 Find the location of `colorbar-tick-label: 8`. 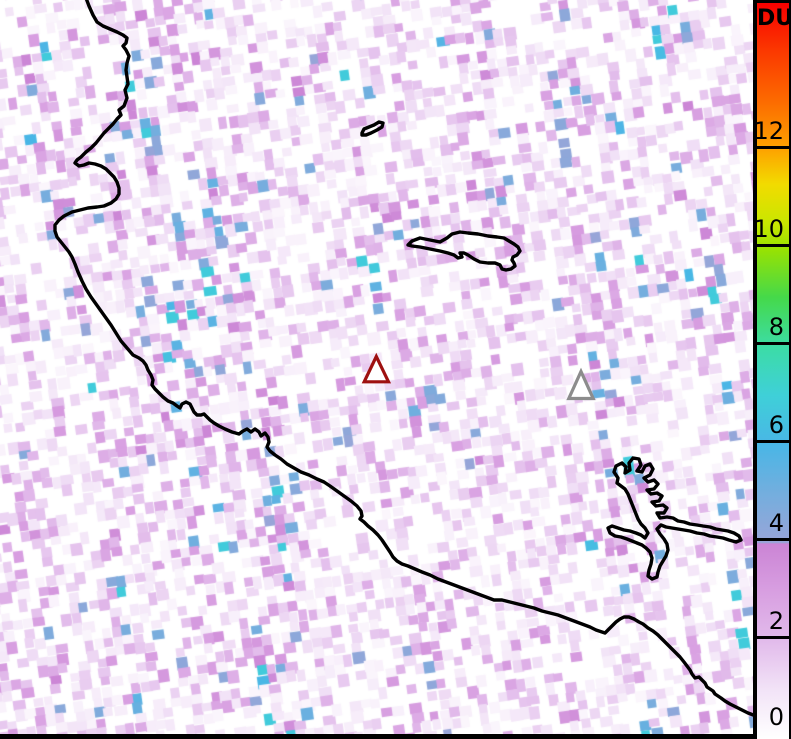

colorbar-tick-label: 8 is located at coordinates (776, 327).